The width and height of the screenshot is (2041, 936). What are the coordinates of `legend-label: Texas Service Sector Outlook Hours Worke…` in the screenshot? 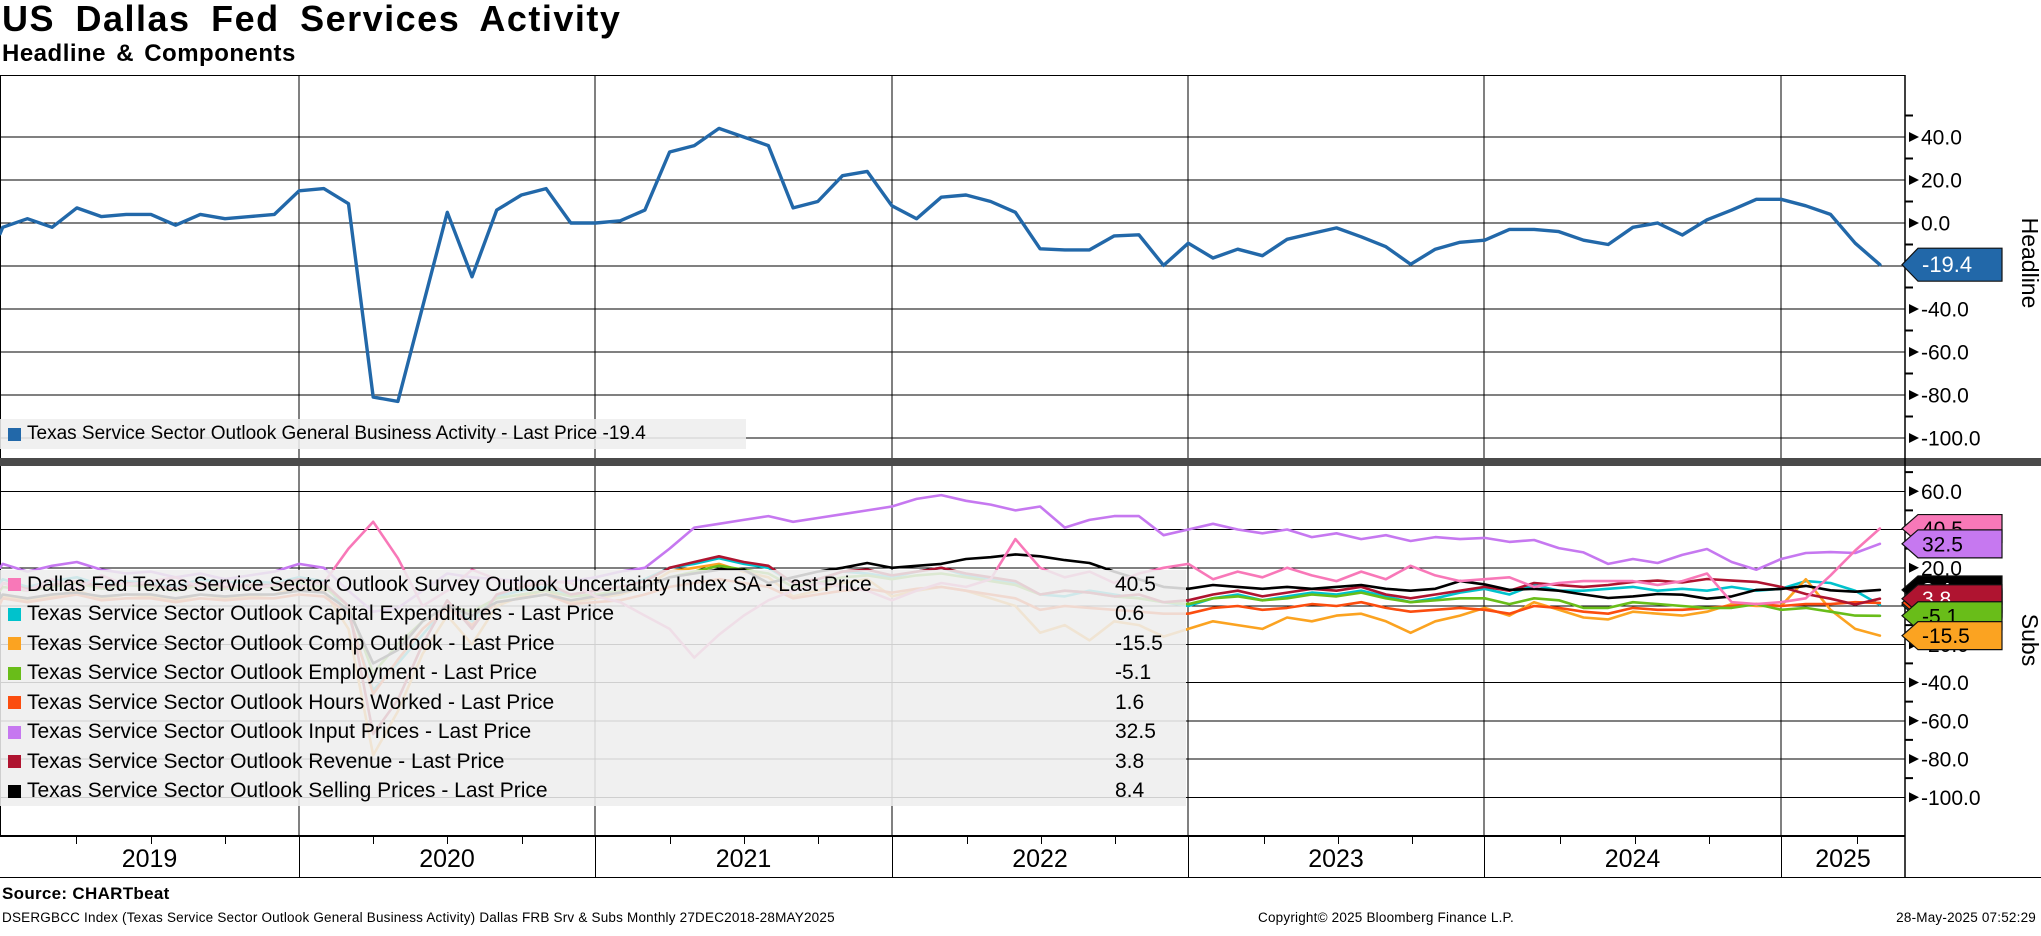 It's located at (291, 702).